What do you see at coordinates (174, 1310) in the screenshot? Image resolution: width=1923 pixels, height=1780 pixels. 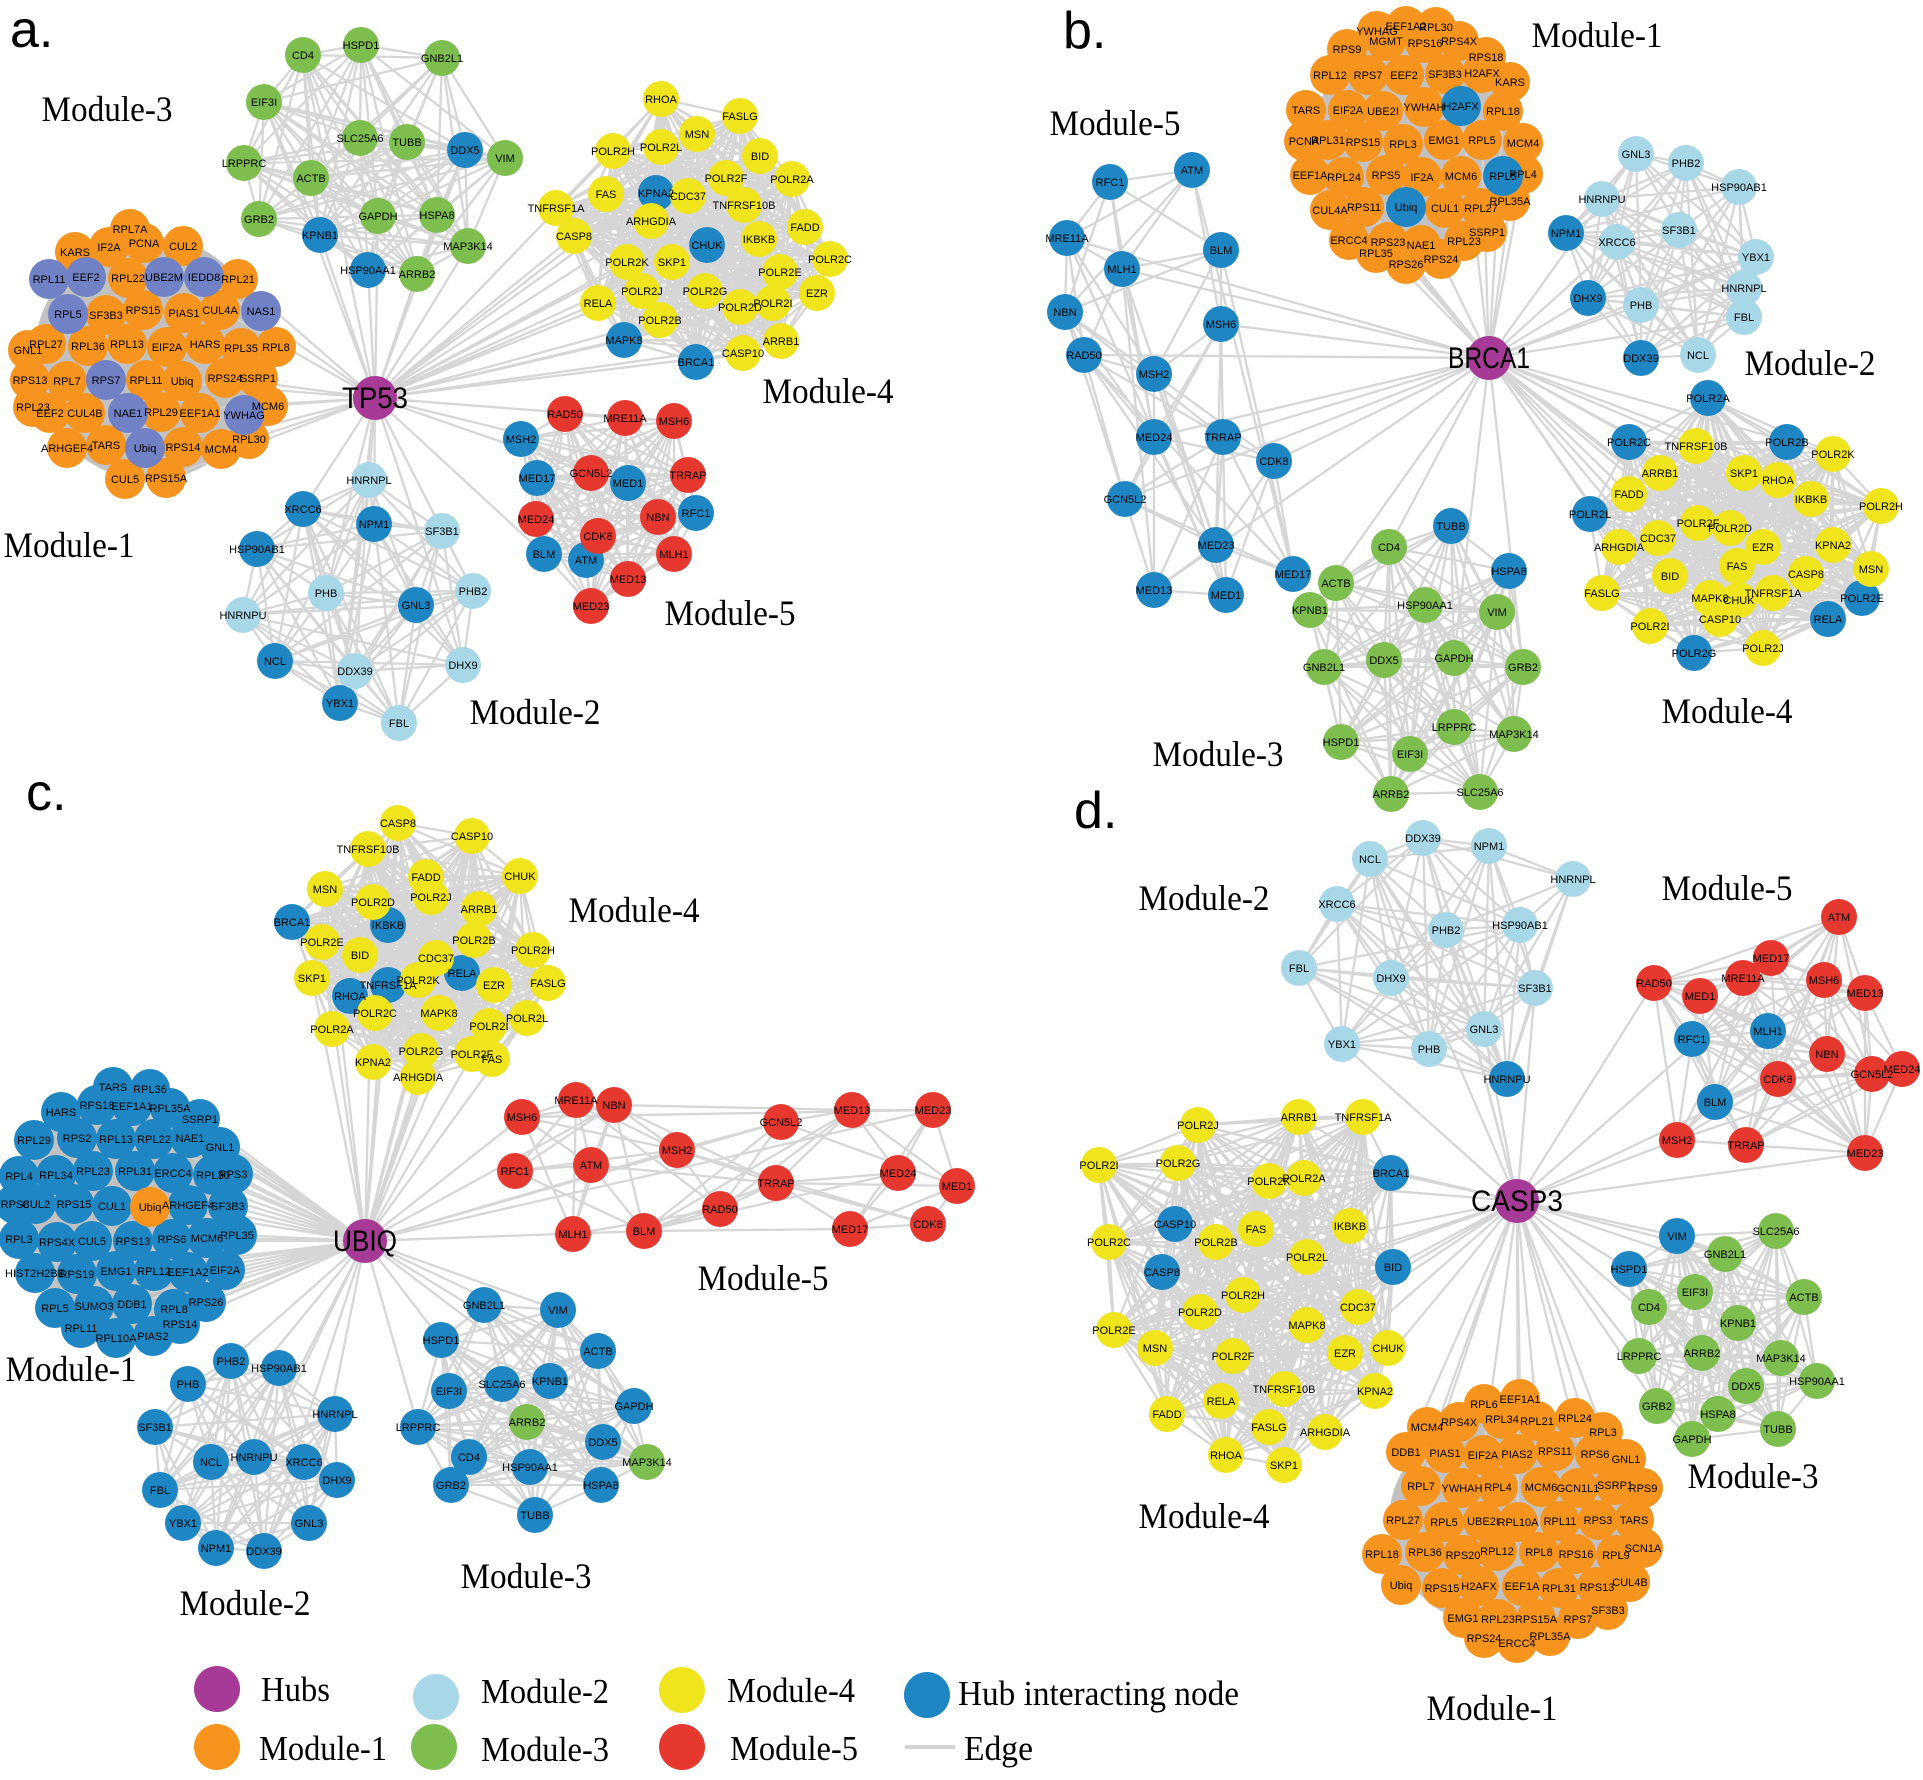 I see `svg-text: RPL8` at bounding box center [174, 1310].